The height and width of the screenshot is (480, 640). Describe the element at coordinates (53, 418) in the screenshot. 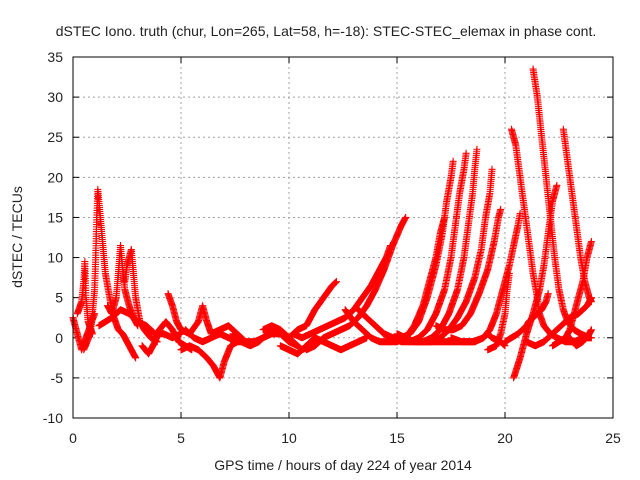

I see `y-tick-label: -10` at that location.